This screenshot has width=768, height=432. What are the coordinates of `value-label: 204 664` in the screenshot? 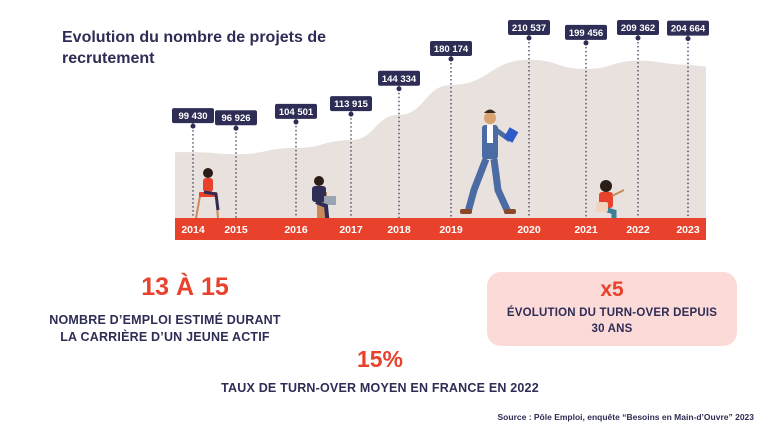 It's located at (688, 28).